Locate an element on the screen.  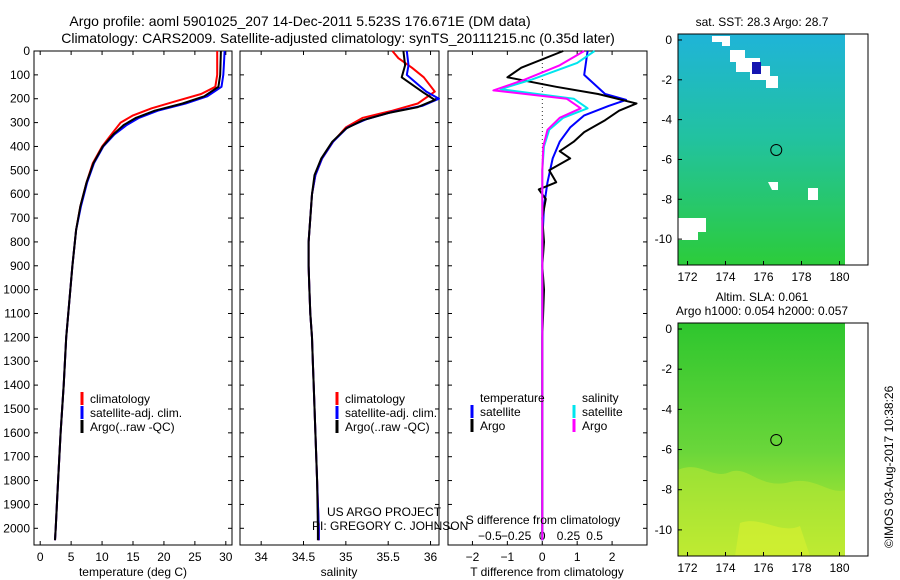
y-tick-label: 700 is located at coordinates (20, 218).